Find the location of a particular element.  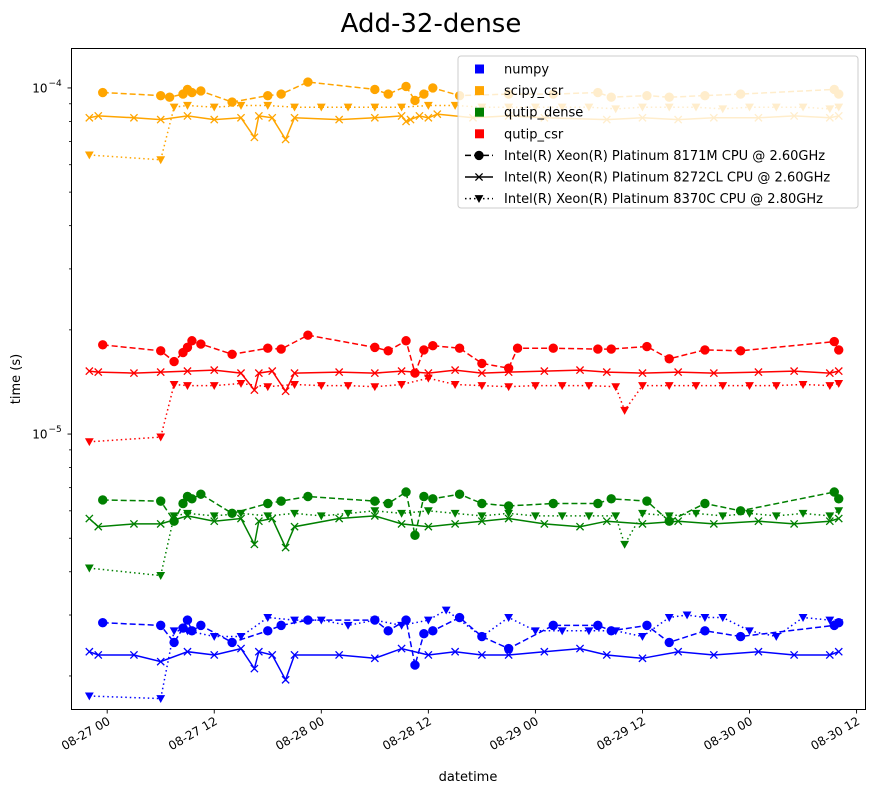

series-qutip_dense-triangle-down is located at coordinates (464, 543).